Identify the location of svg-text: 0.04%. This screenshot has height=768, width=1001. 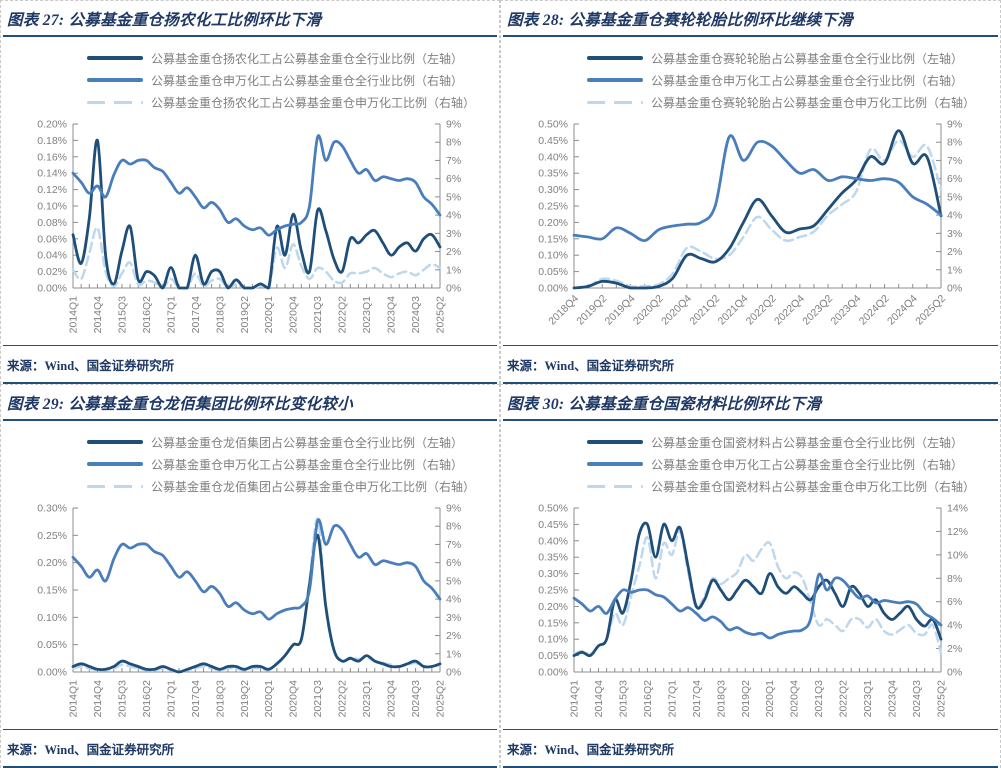
(52, 256).